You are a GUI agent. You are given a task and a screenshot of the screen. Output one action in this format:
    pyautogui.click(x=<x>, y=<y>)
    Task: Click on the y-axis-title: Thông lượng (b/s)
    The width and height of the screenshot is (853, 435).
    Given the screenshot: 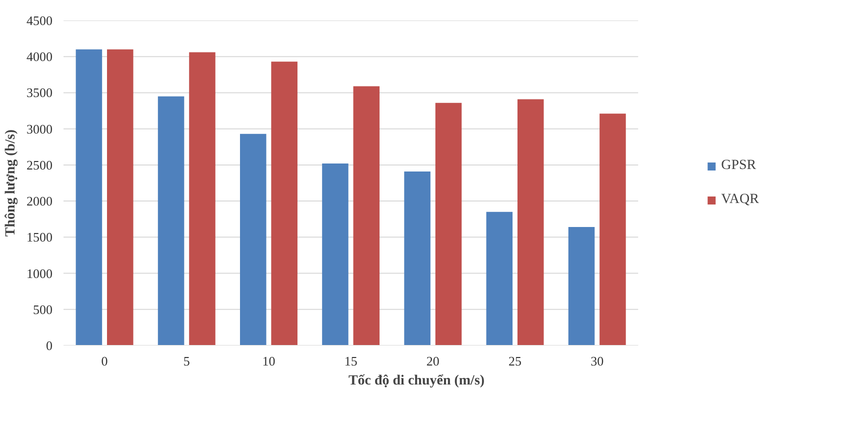 What is the action you would take?
    pyautogui.click(x=11, y=183)
    